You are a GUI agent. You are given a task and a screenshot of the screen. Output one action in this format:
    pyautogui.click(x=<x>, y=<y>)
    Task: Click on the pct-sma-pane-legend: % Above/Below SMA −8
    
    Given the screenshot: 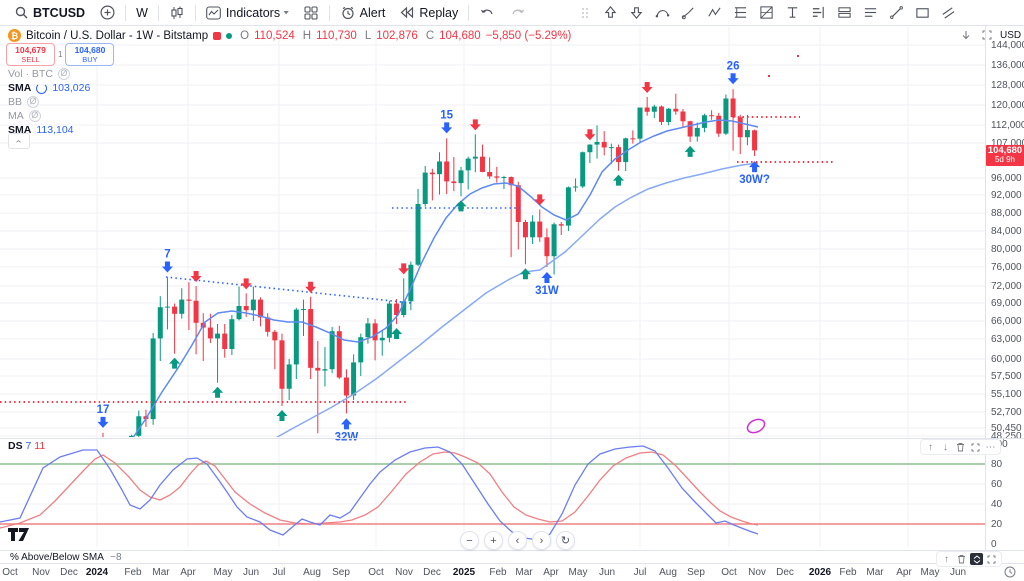 What is the action you would take?
    pyautogui.click(x=66, y=557)
    